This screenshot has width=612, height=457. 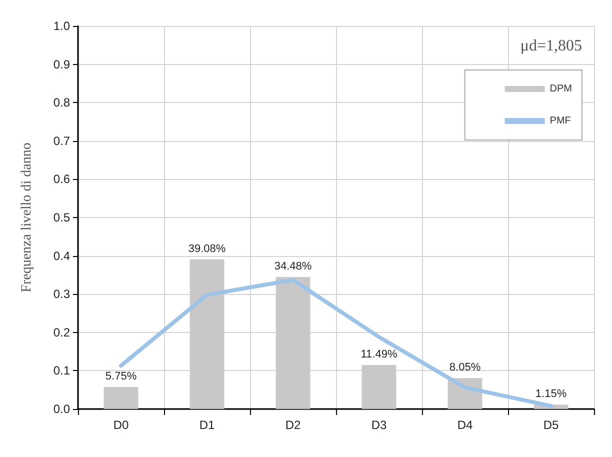 I want to click on x-tick-label: D0, so click(x=121, y=425).